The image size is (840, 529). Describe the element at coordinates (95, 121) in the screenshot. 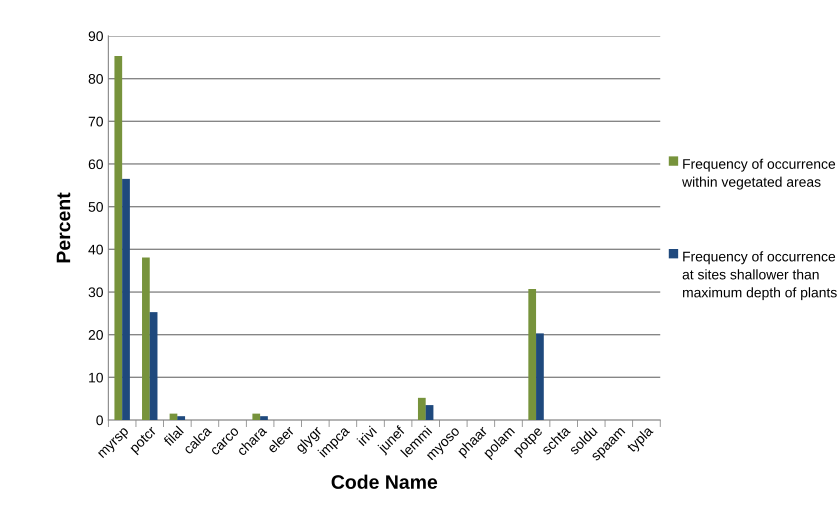

I see `y-tick-label: 70` at that location.